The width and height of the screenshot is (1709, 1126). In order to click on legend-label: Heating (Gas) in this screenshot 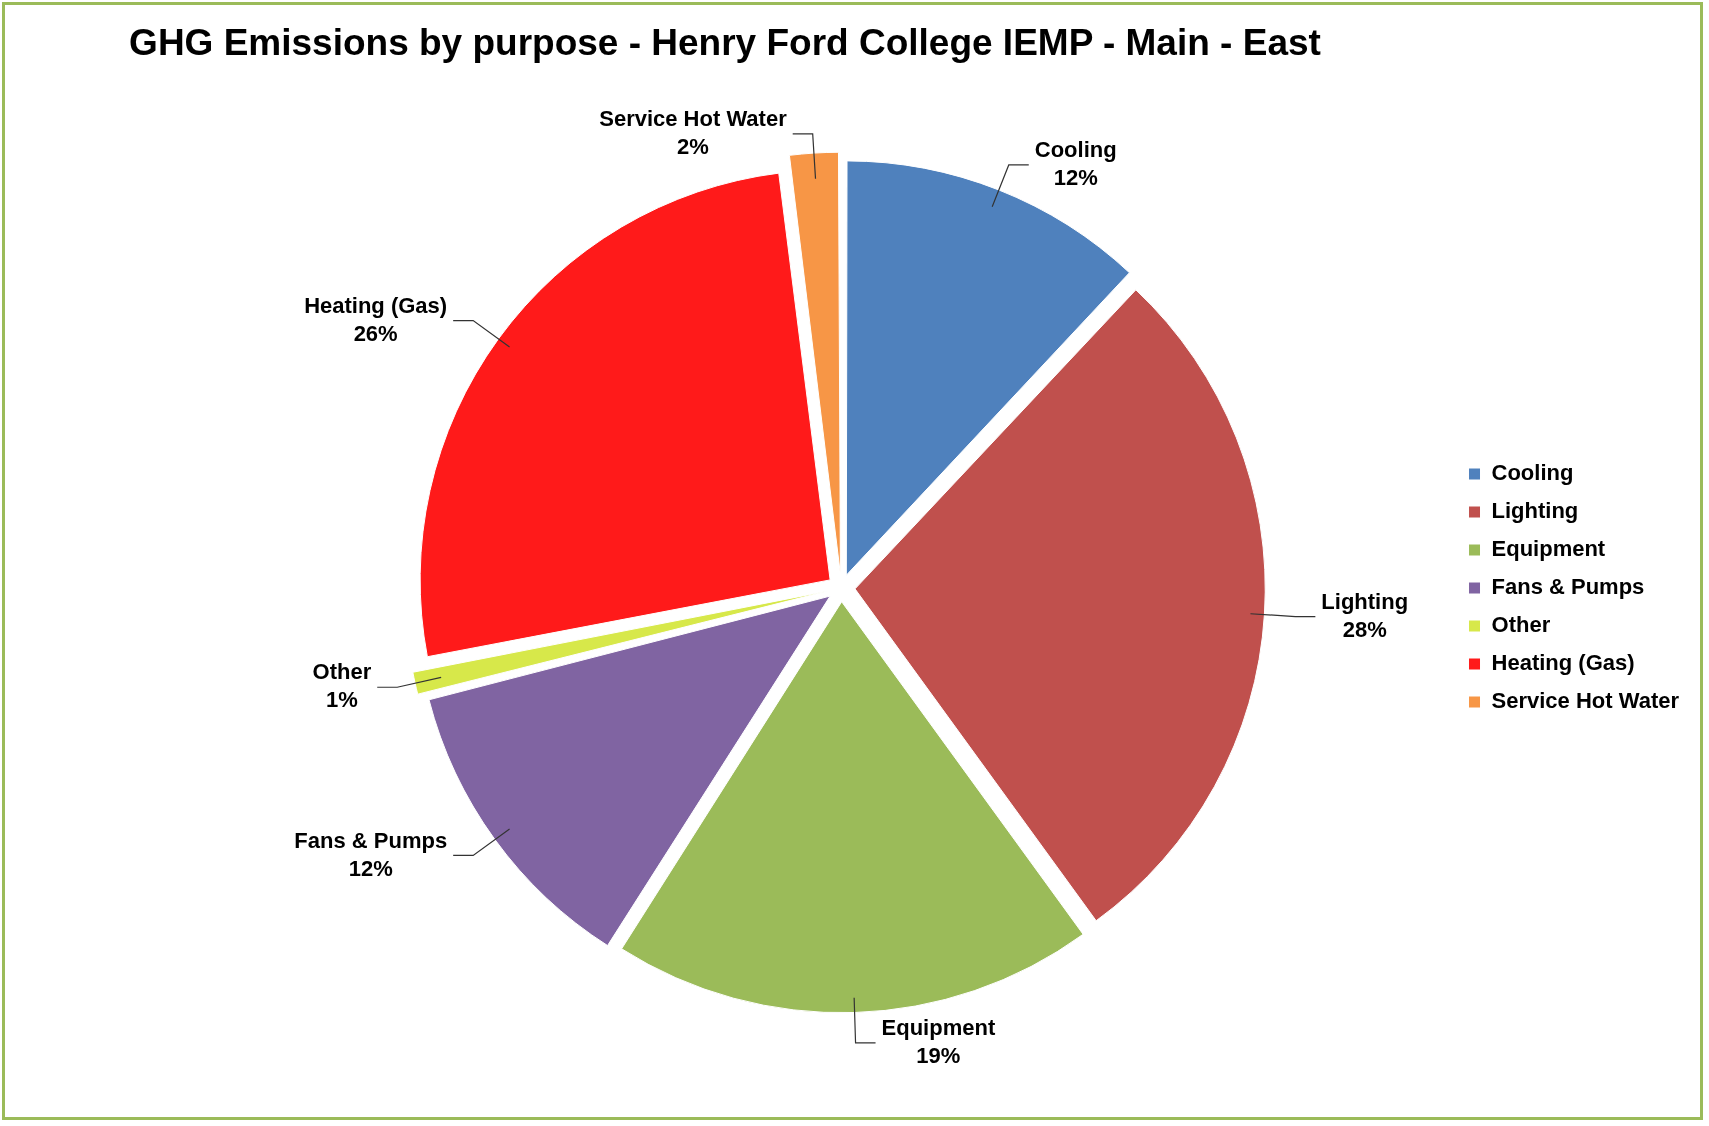, I will do `click(1563, 663)`.